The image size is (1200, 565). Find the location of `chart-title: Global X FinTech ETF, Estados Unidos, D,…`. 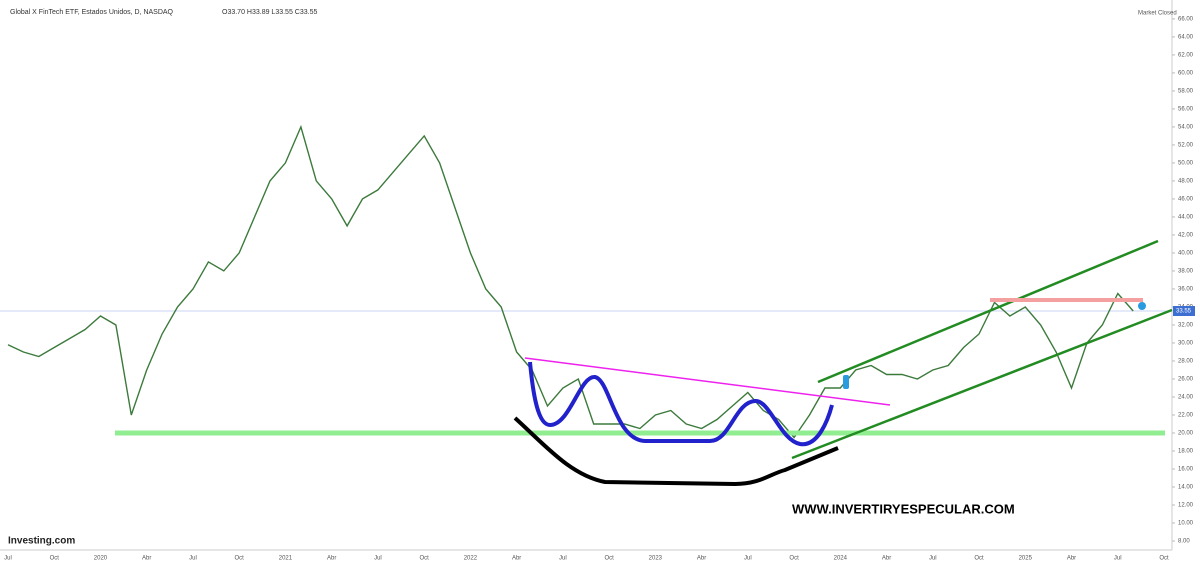

chart-title: Global X FinTech ETF, Estados Unidos, D,… is located at coordinates (92, 12).